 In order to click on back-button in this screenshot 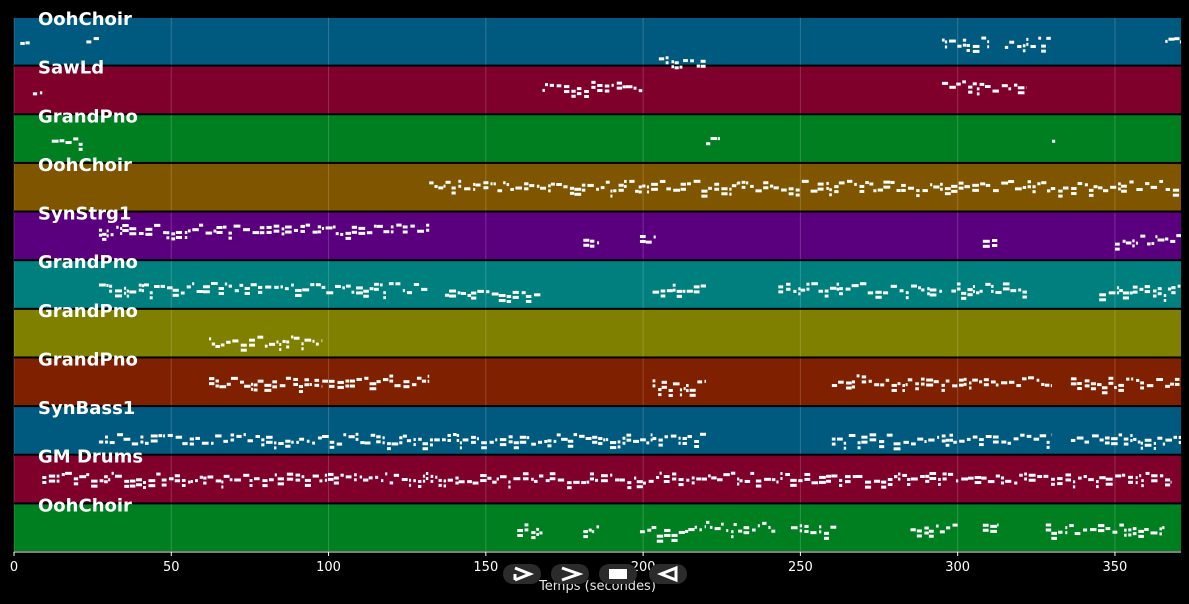, I will do `click(668, 574)`.